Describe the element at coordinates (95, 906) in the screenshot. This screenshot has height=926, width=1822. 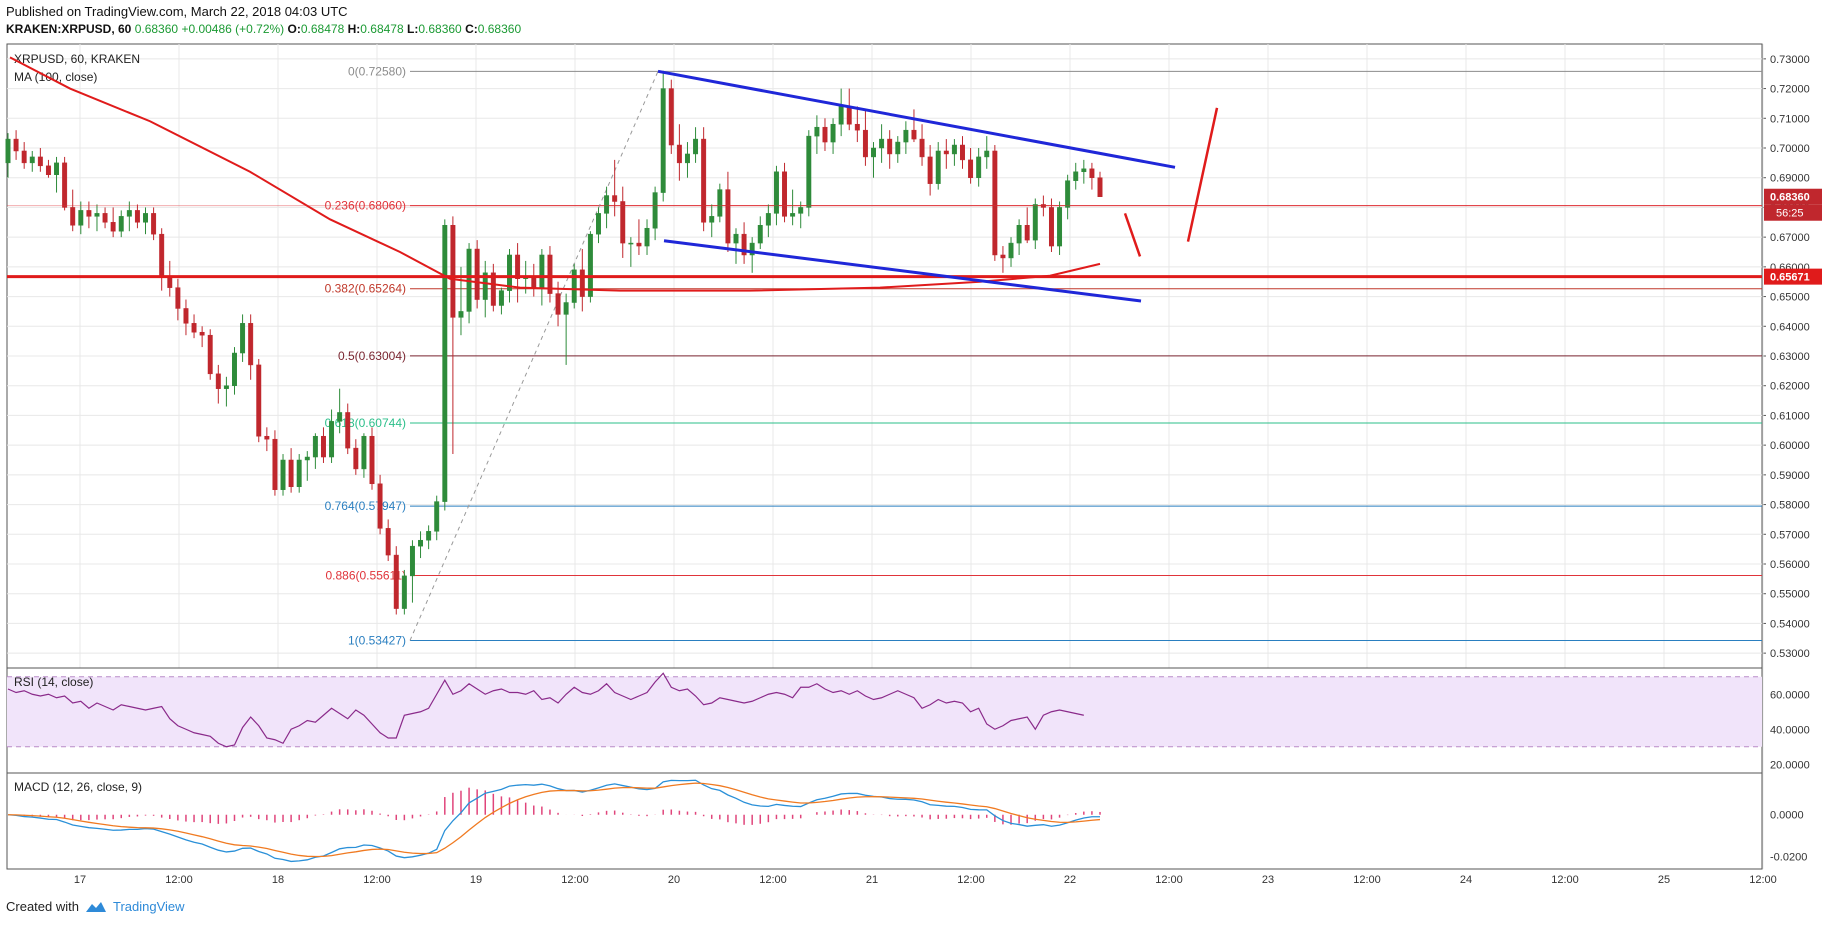
I see `tradingview-logo-icon` at that location.